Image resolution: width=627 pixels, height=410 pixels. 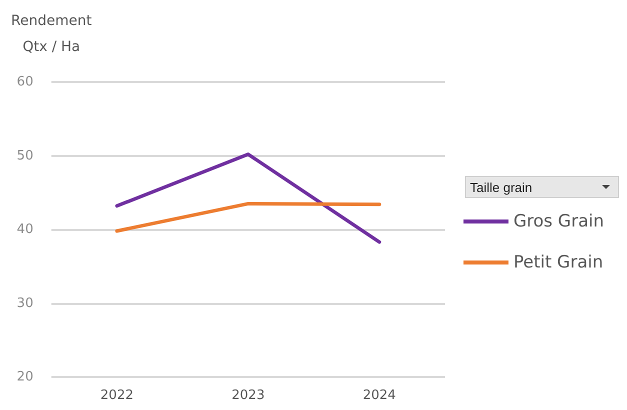 I want to click on y-tick-label: 40, so click(x=25, y=229).